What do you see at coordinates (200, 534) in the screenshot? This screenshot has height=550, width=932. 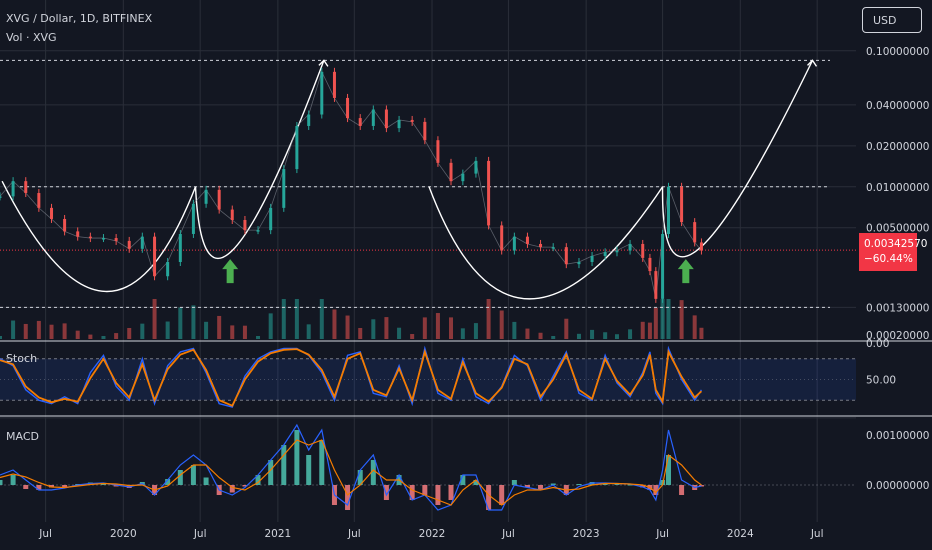 I see `x-tick-label: Jul` at bounding box center [200, 534].